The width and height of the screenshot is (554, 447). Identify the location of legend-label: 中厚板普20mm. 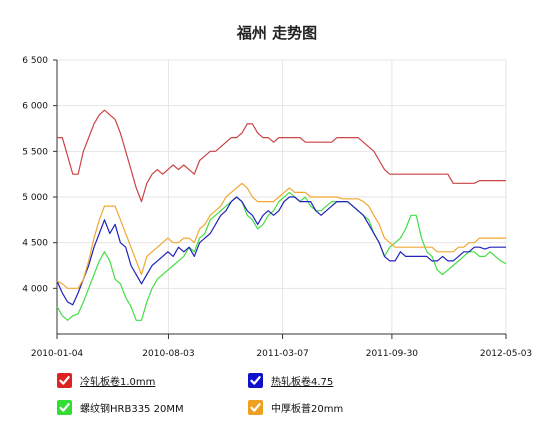
(307, 409).